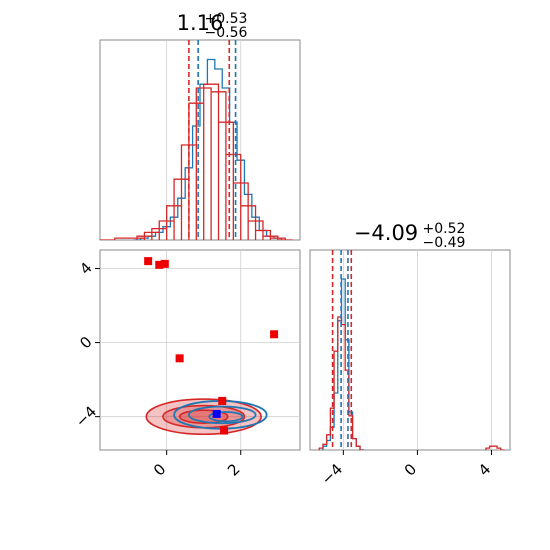  Describe the element at coordinates (444, 243) in the screenshot. I see `title-param2-sub: −0.49` at that location.